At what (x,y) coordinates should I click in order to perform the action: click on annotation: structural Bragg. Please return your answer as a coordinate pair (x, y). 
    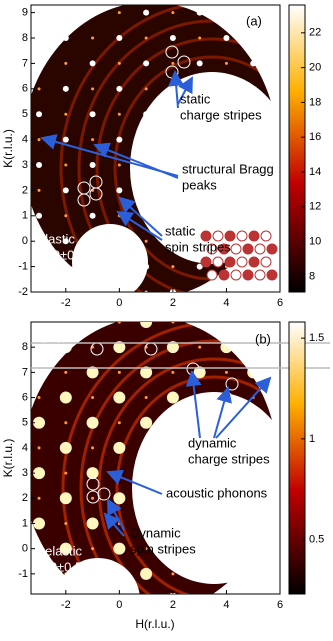
    Looking at the image, I should click on (228, 168).